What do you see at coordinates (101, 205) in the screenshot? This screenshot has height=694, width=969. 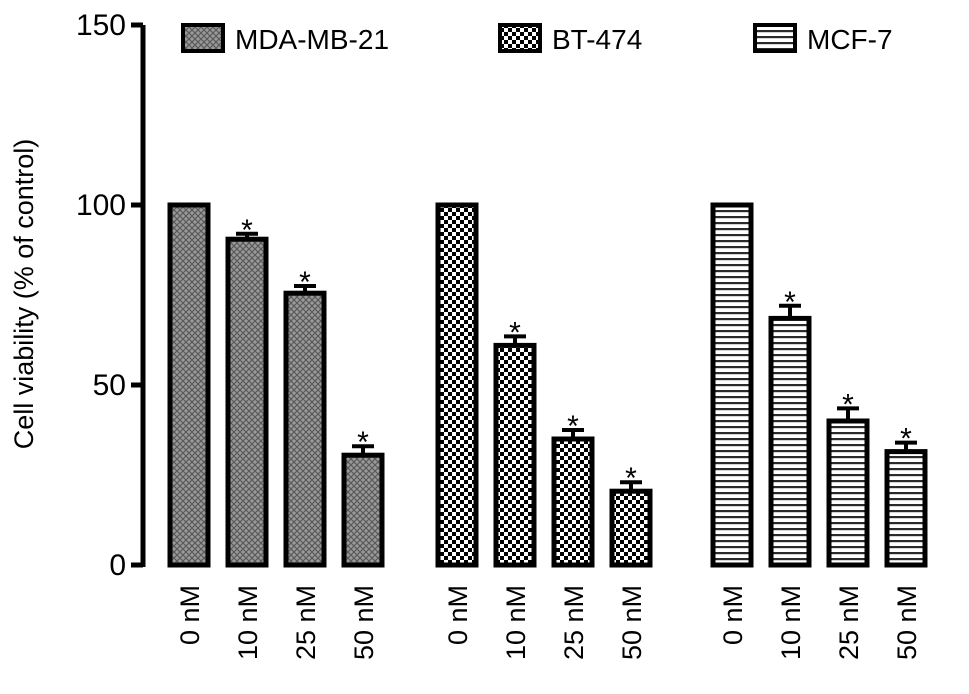 I see `y-tick-label: 100` at bounding box center [101, 205].